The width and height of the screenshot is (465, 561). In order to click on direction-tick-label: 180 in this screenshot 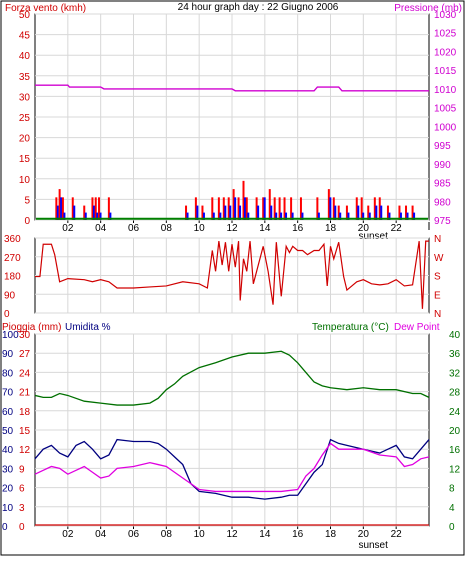, I will do `click(12, 277)`.